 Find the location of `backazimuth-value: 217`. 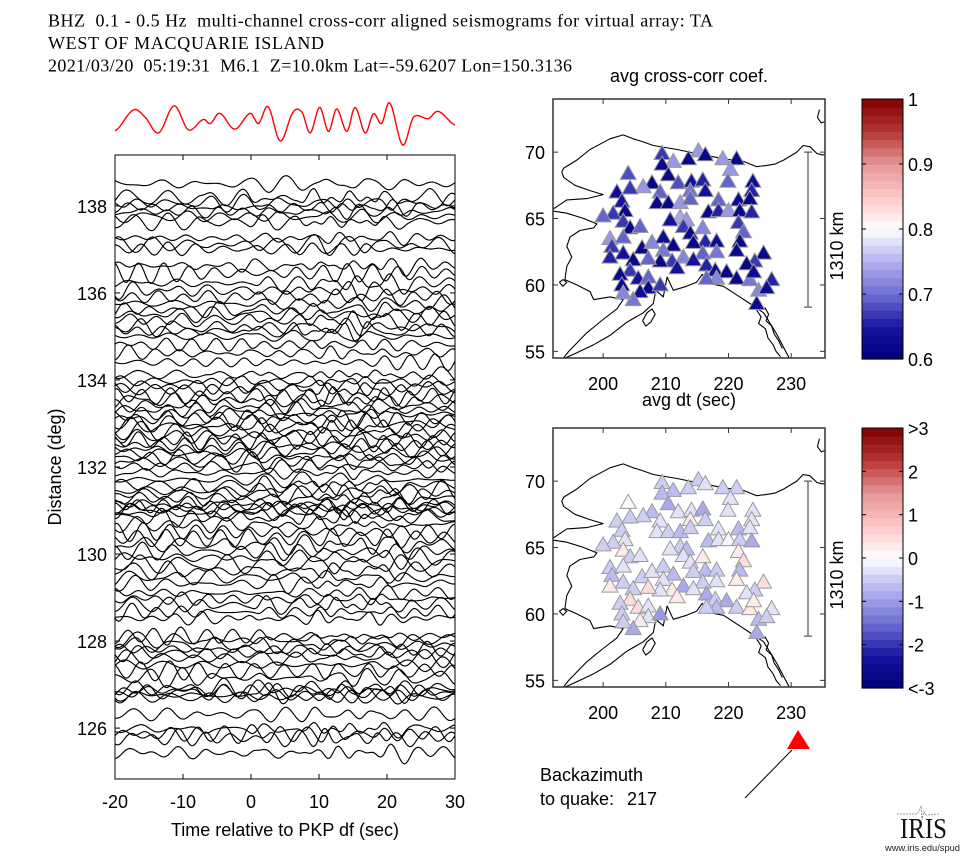

backazimuth-value: 217 is located at coordinates (642, 799).